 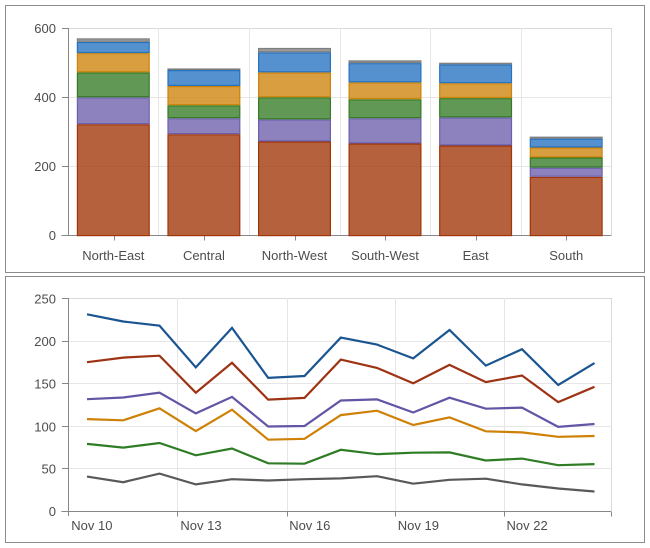 What do you see at coordinates (295, 255) in the screenshot?
I see `svg-text: North-West` at bounding box center [295, 255].